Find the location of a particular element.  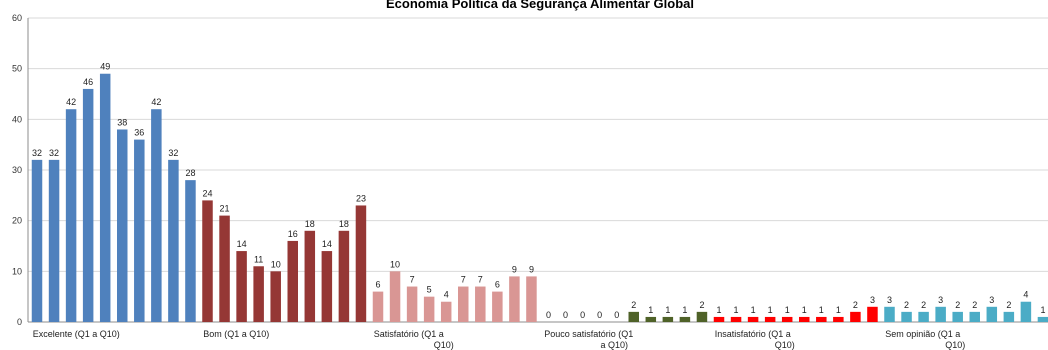

data-label: 11 is located at coordinates (258, 259).